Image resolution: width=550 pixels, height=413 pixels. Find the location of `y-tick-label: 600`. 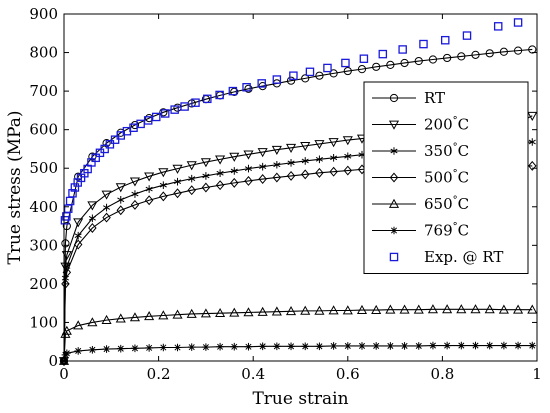

y-tick-label: 600 is located at coordinates (43, 130).